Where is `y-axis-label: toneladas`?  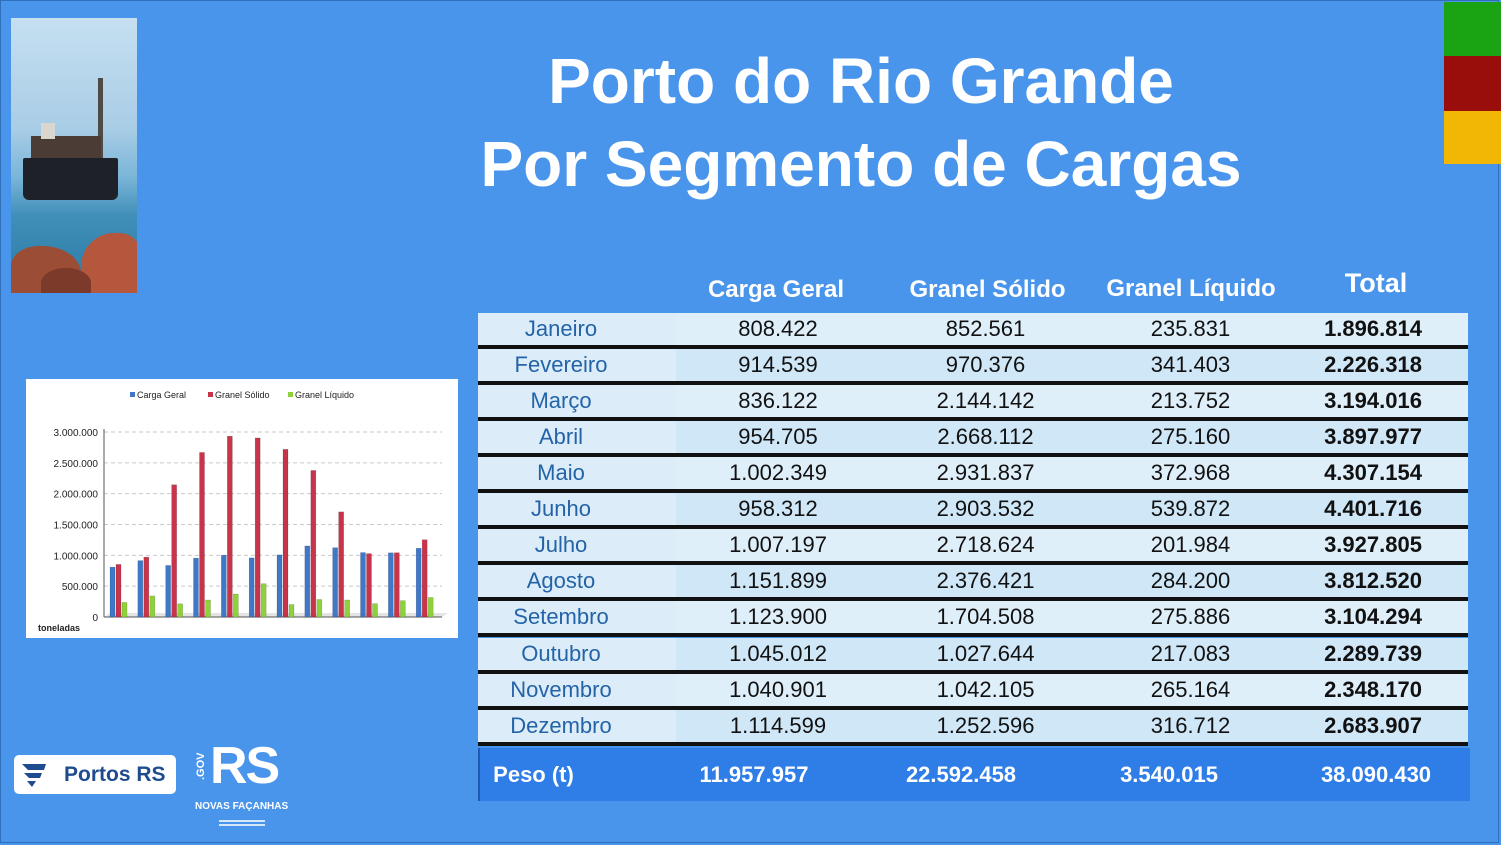
y-axis-label: toneladas is located at coordinates (59, 628).